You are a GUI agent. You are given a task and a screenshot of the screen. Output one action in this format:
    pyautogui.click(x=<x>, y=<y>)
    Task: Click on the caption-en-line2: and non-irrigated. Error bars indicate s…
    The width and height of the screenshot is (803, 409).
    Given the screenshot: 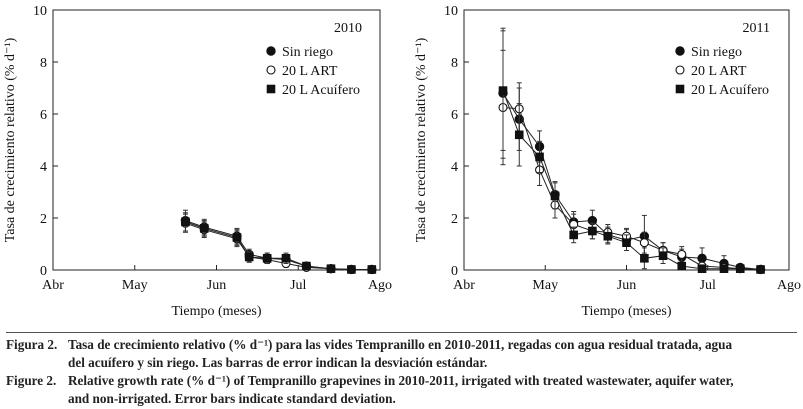 What is the action you would take?
    pyautogui.click(x=232, y=398)
    